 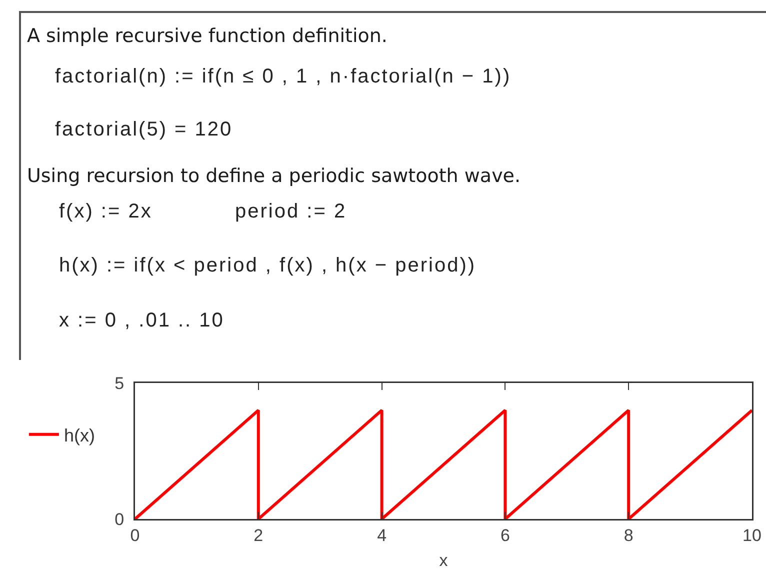 What do you see at coordinates (207, 36) in the screenshot?
I see `text: A simple recursive function definition.` at bounding box center [207, 36].